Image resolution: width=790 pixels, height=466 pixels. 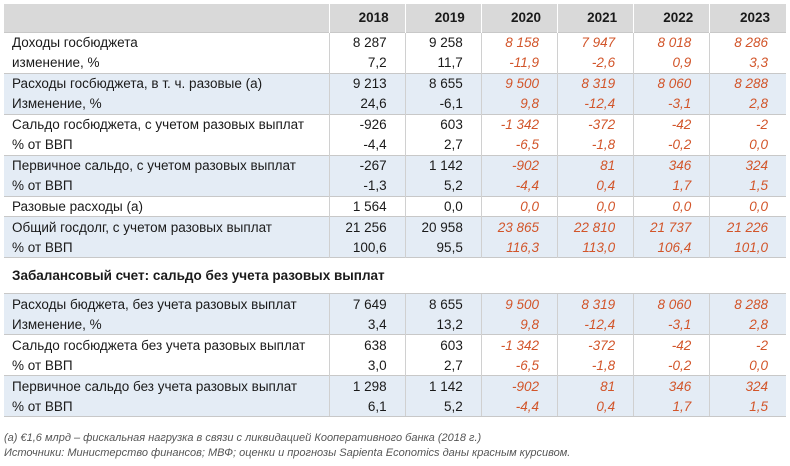 I want to click on table-row: % от ВВП -4,4 2,7 -6,5 -1,8 -0,2 0,0, so click(x=395, y=144).